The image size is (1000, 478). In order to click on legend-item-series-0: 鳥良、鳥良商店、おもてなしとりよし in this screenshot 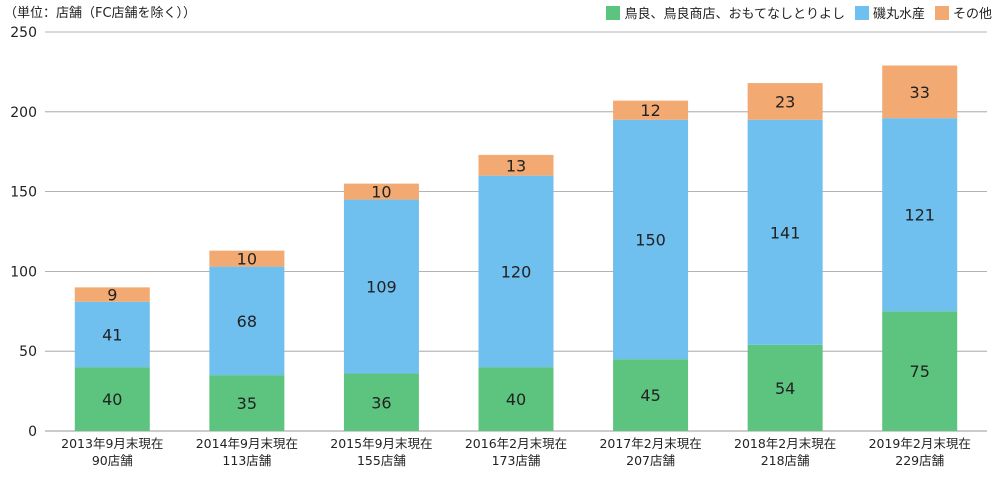, I will do `click(725, 12)`.